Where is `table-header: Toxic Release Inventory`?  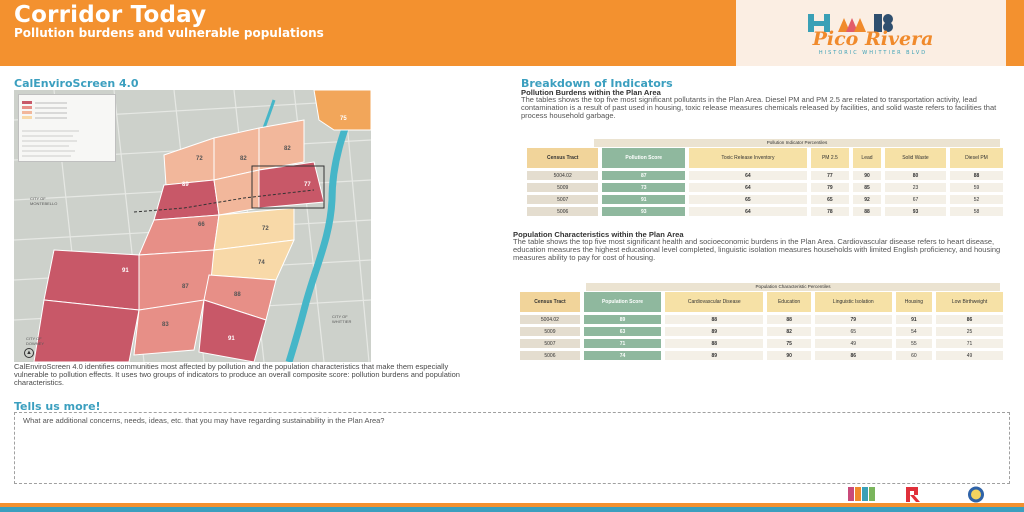 table-header: Toxic Release Inventory is located at coordinates (748, 158).